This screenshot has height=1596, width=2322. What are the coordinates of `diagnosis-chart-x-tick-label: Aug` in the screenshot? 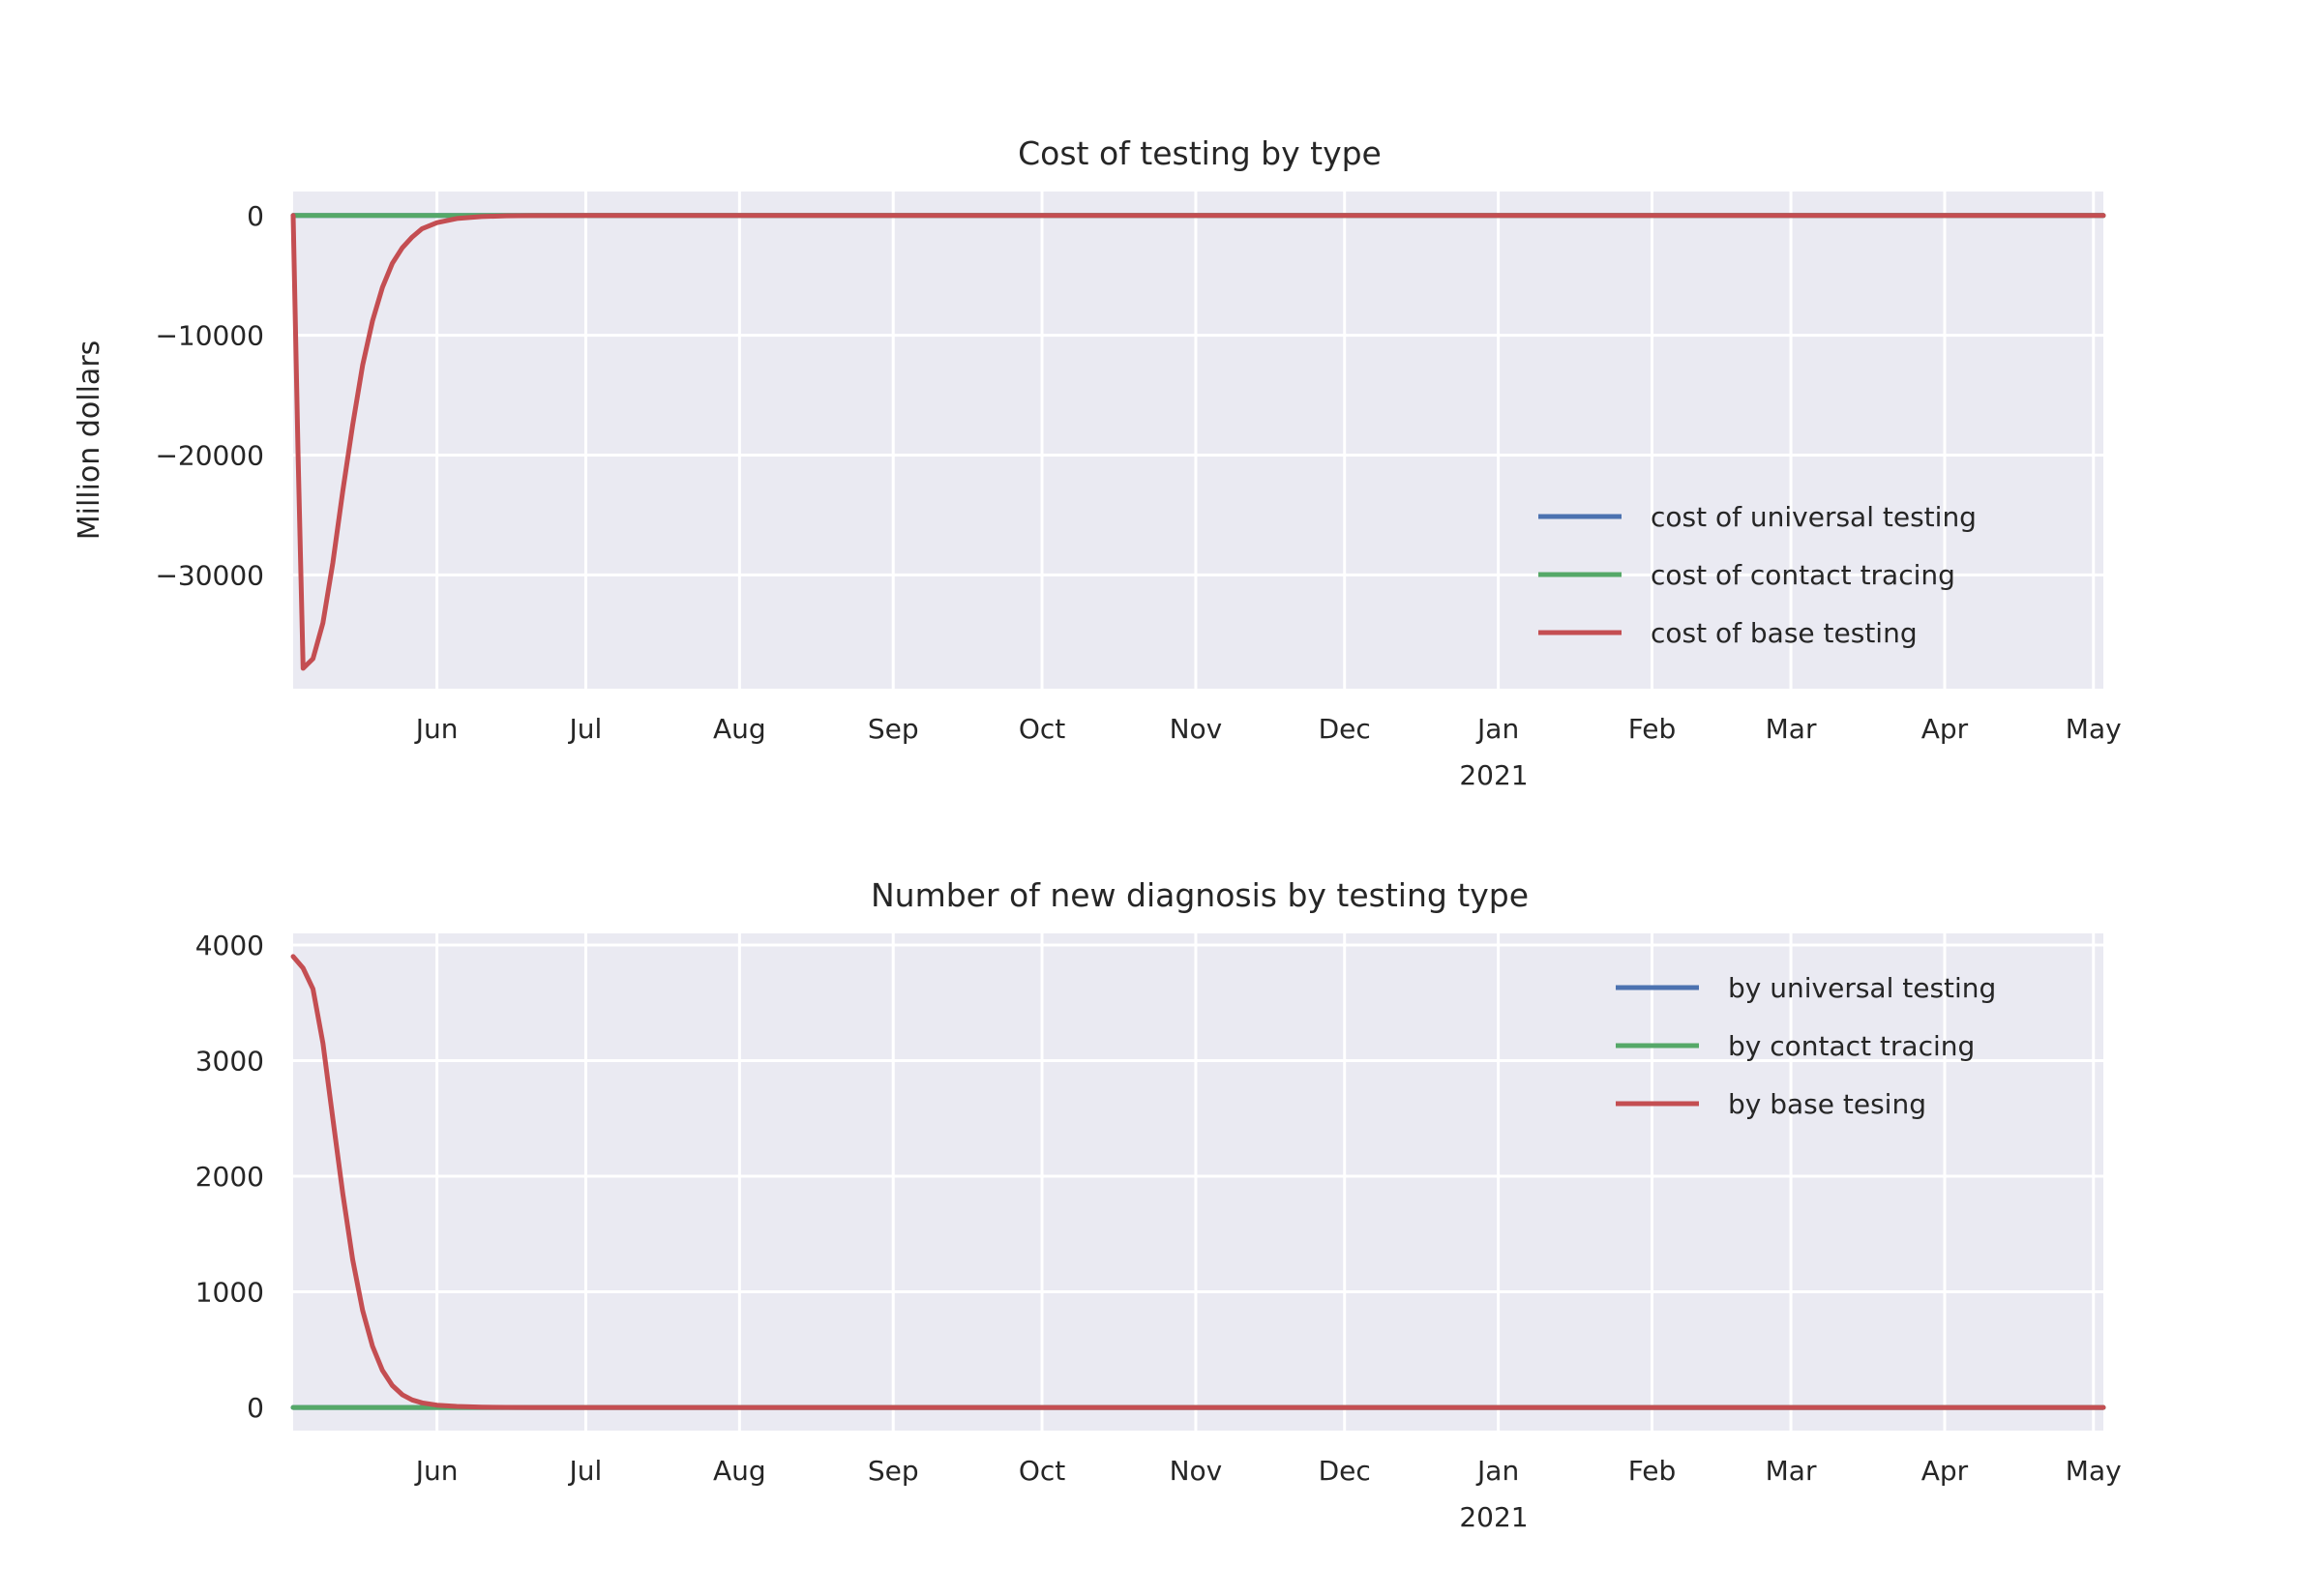 It's located at (739, 1471).